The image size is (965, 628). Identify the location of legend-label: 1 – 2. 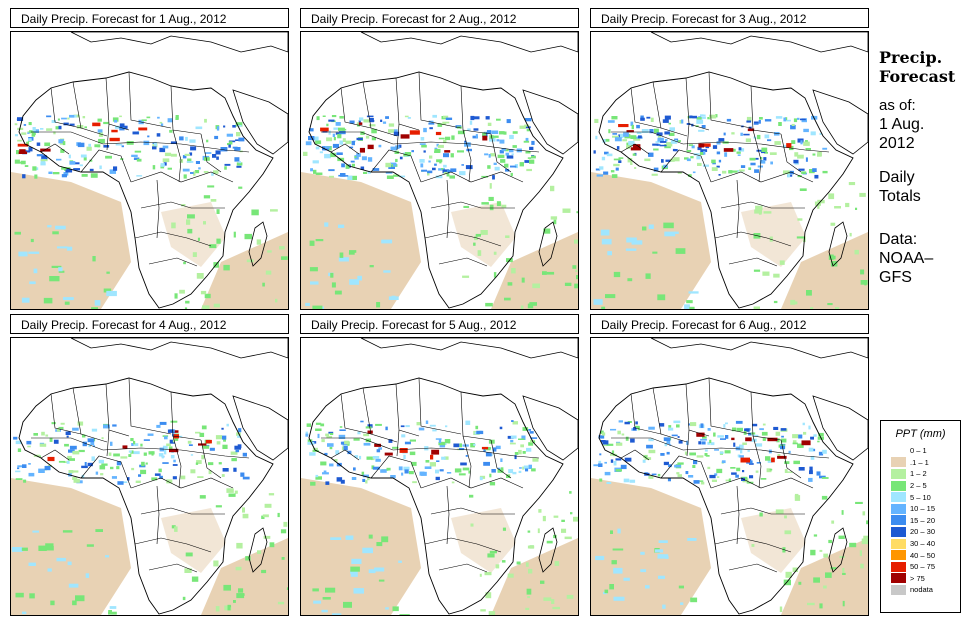
(918, 474).